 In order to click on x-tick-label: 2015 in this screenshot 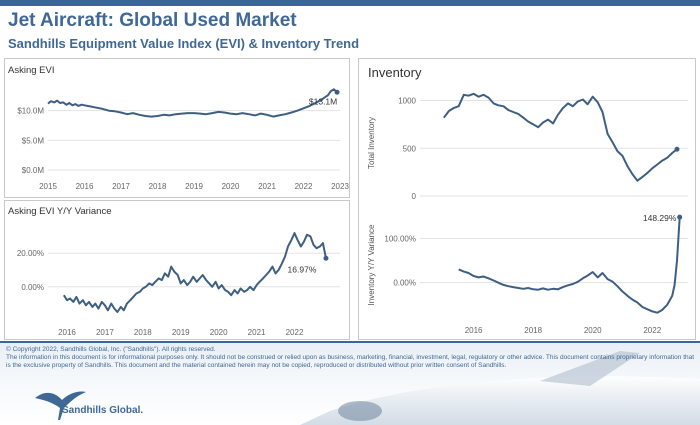, I will do `click(48, 186)`.